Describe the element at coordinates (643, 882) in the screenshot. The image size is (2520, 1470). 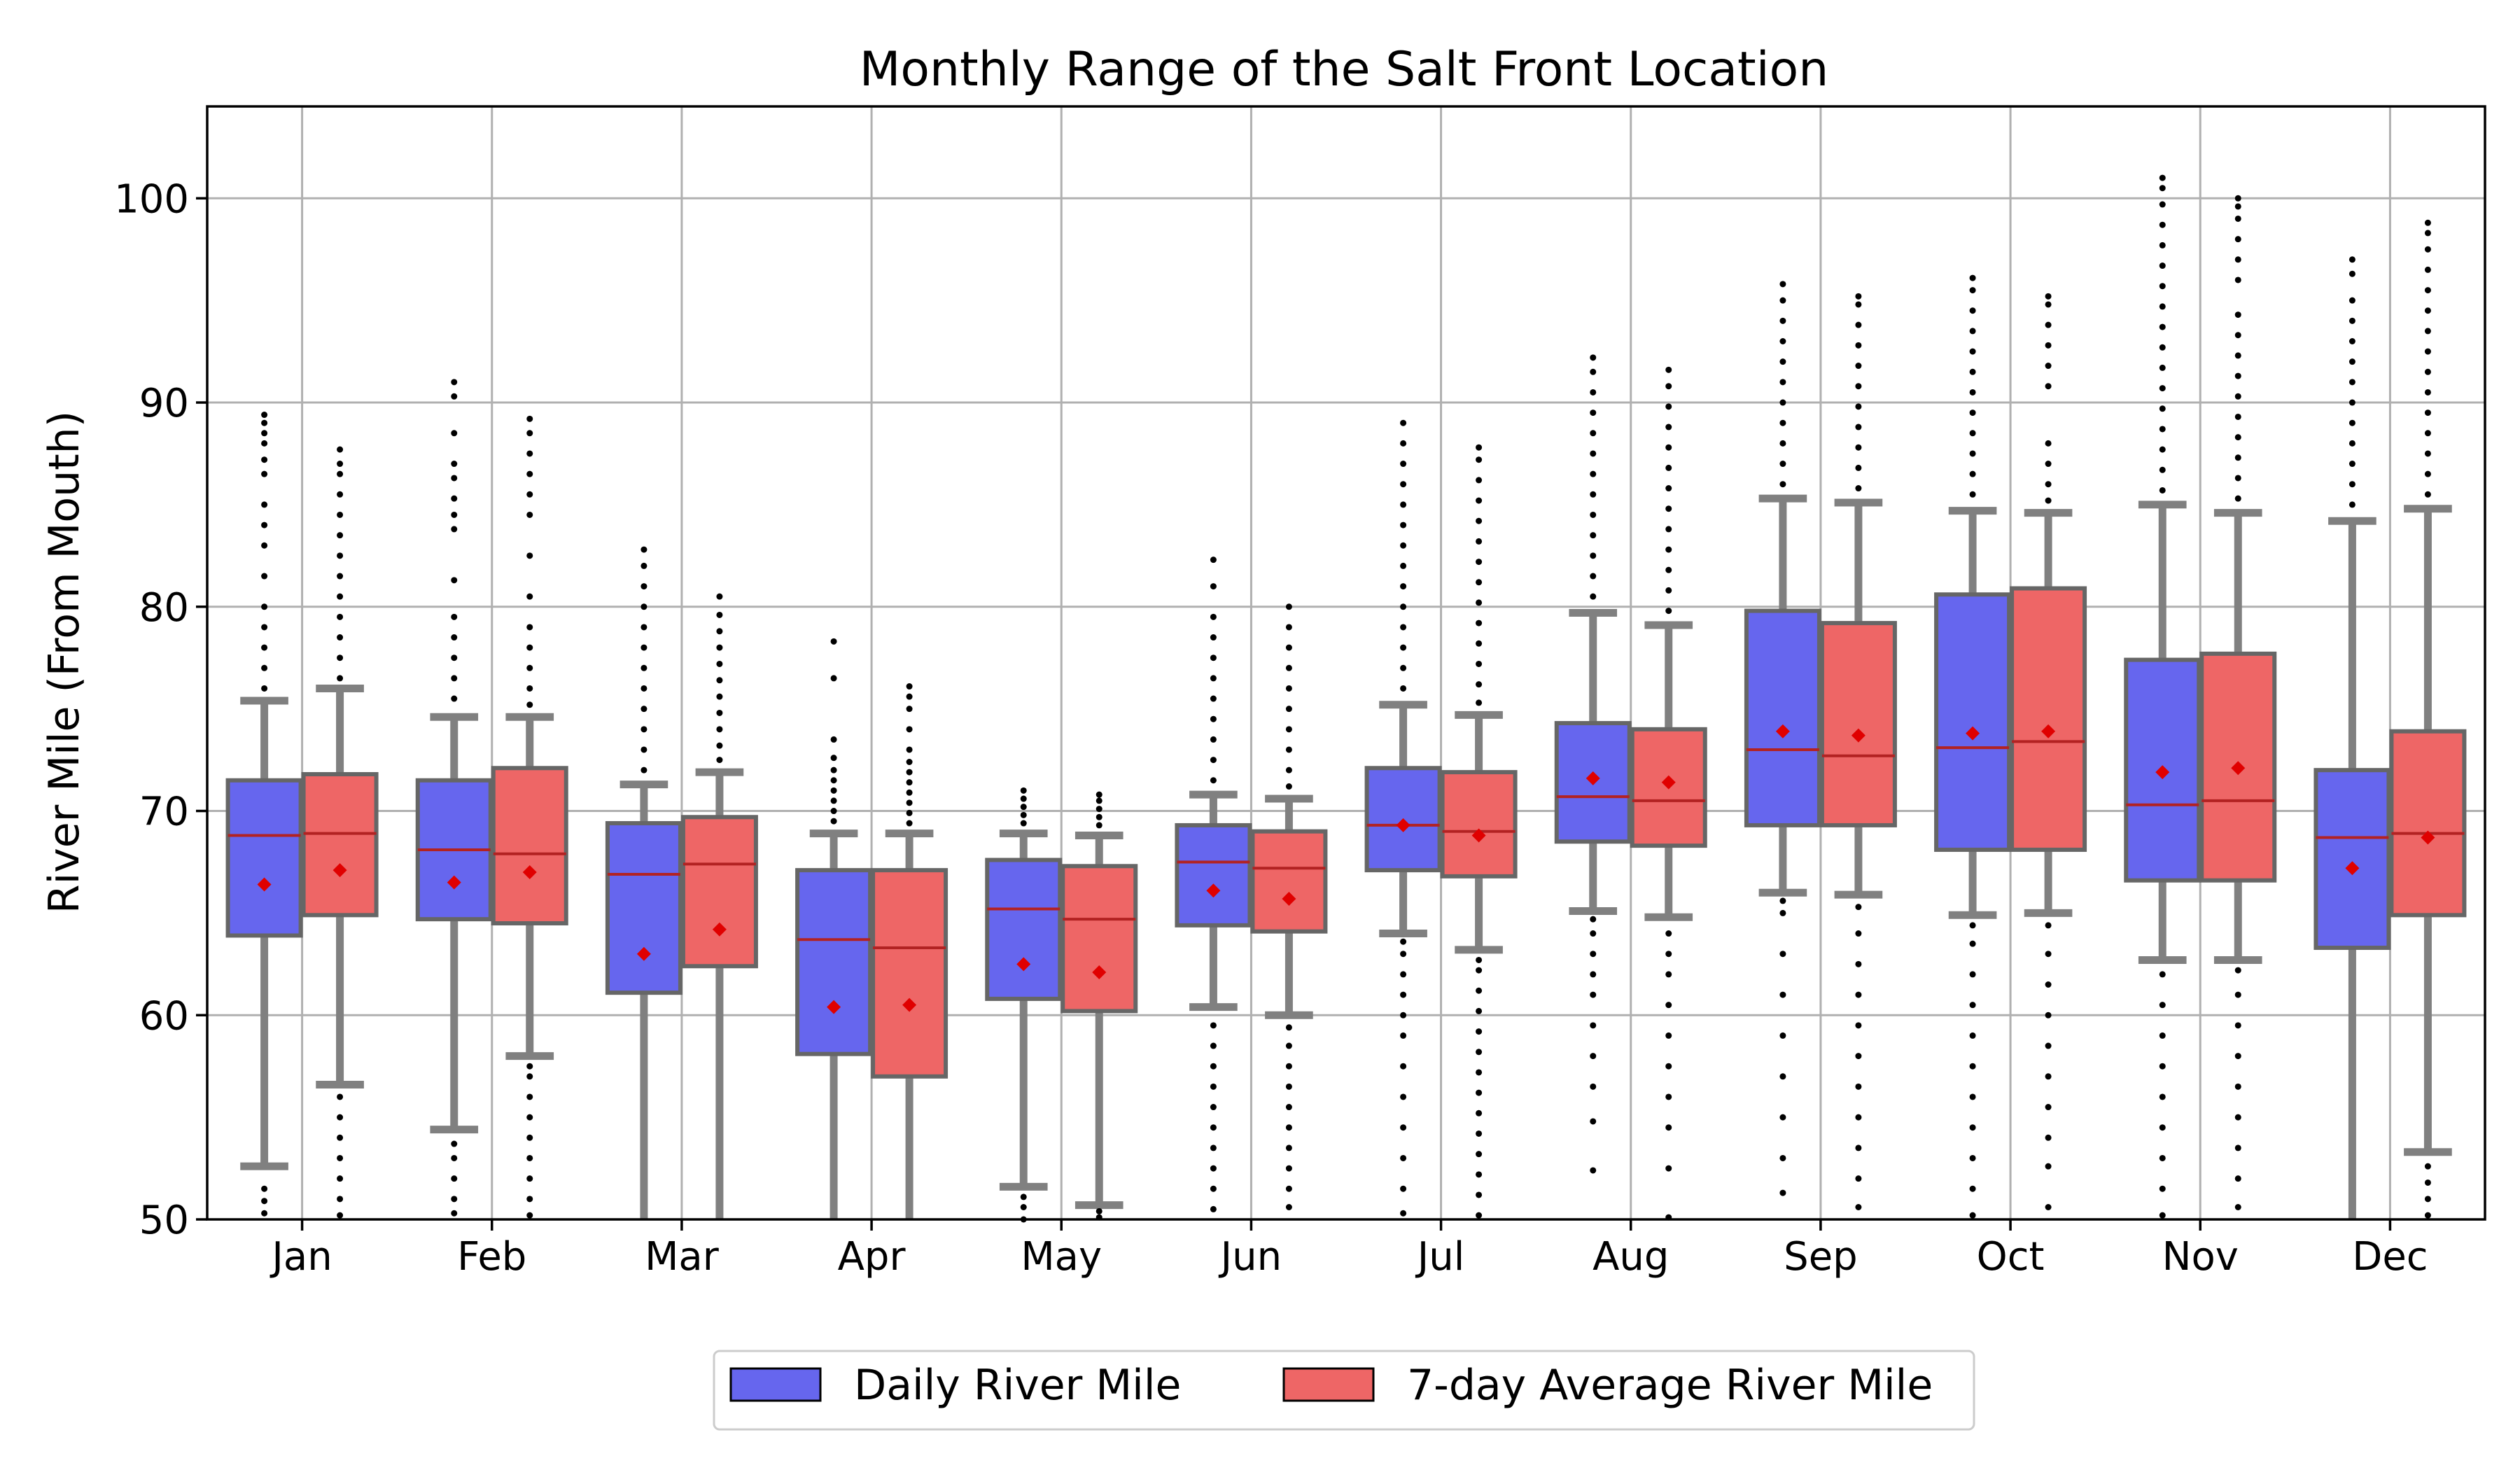
I see `box-daily-mar` at that location.